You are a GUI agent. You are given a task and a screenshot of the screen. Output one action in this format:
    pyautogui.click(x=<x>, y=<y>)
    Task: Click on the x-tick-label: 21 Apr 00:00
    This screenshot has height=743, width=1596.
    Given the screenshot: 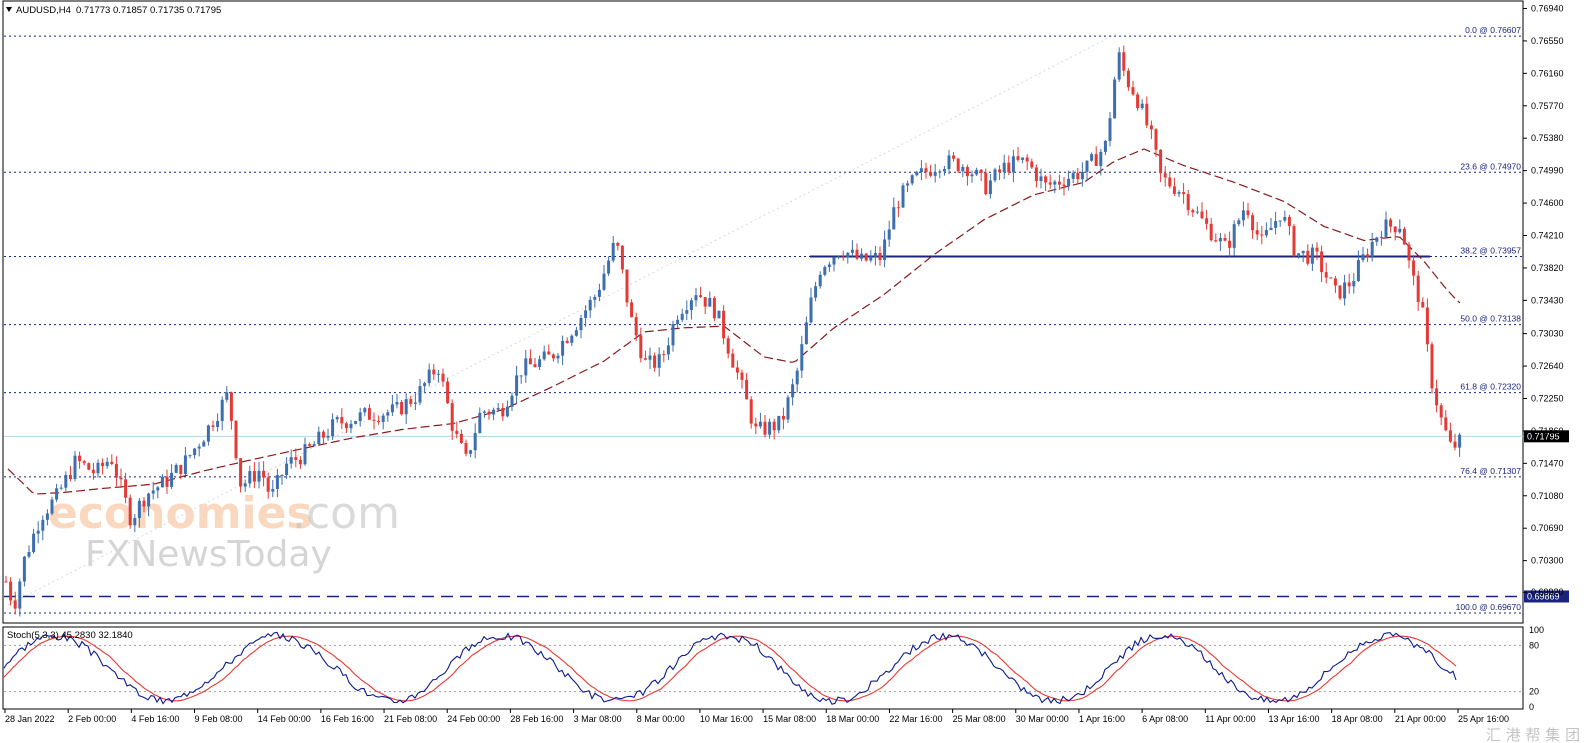 What is the action you would take?
    pyautogui.click(x=1420, y=719)
    